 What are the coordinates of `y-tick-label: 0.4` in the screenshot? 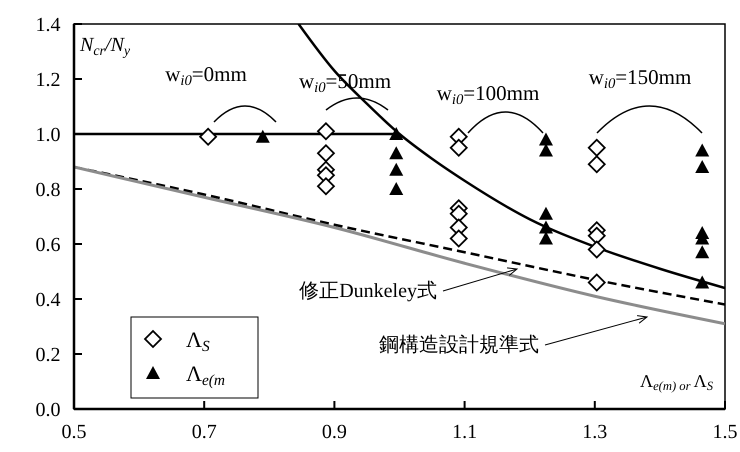 It's located at (48, 300).